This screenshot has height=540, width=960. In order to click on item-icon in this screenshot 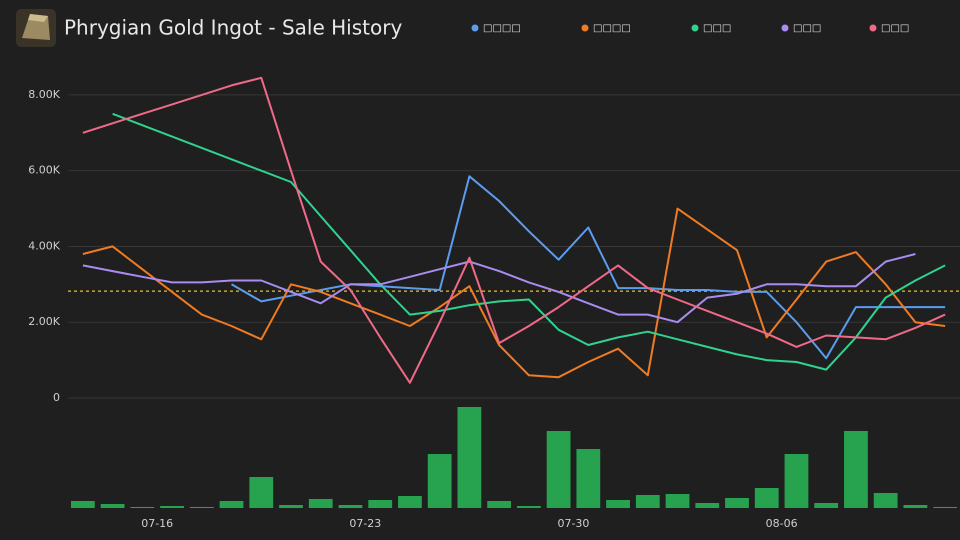, I will do `click(36, 28)`.